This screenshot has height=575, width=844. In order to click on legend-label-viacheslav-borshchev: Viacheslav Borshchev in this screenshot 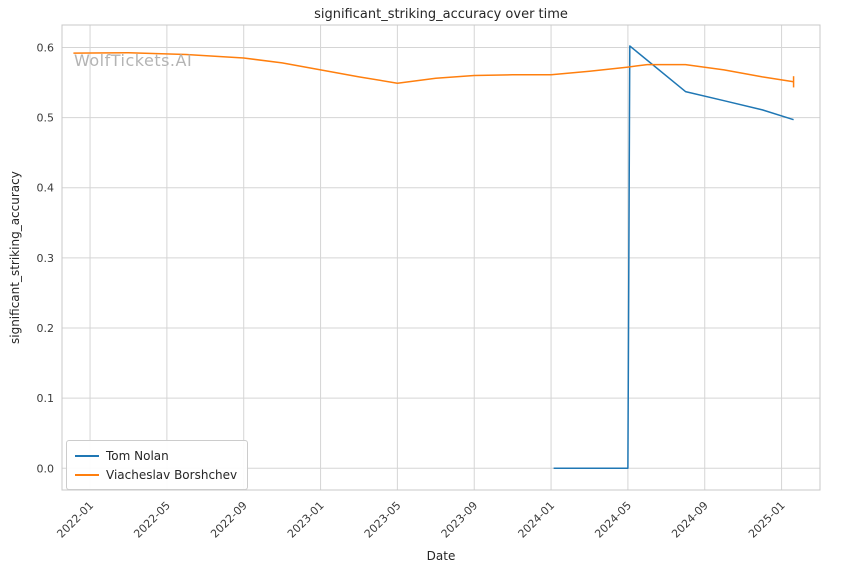, I will do `click(172, 474)`.